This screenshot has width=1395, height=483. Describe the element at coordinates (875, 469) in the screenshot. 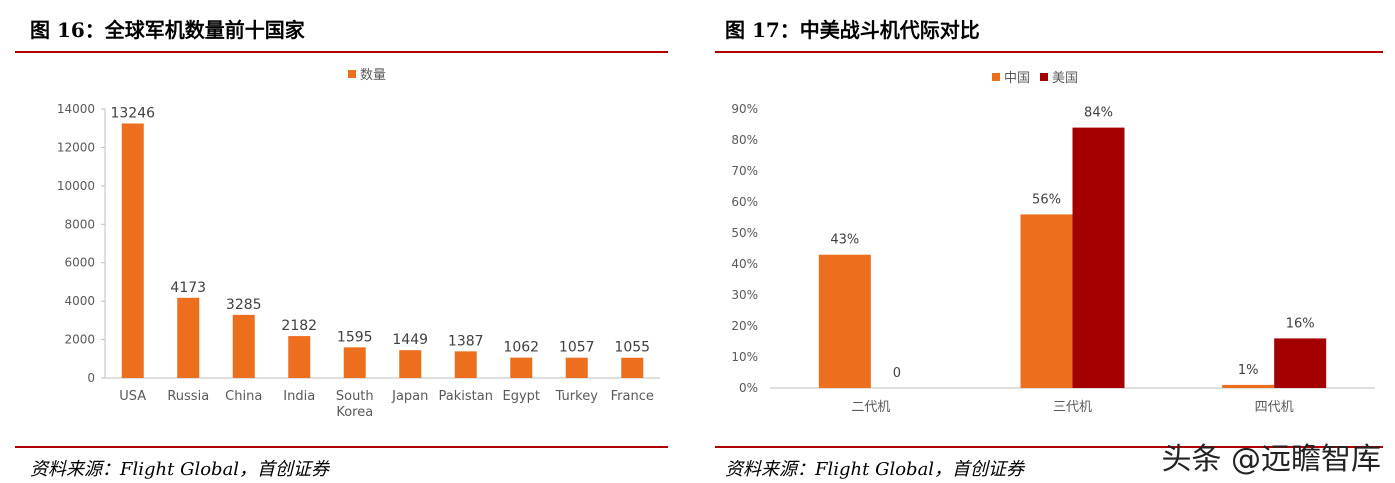

I see `right-source-note: 资料来源：Flight Global，首创证券` at that location.